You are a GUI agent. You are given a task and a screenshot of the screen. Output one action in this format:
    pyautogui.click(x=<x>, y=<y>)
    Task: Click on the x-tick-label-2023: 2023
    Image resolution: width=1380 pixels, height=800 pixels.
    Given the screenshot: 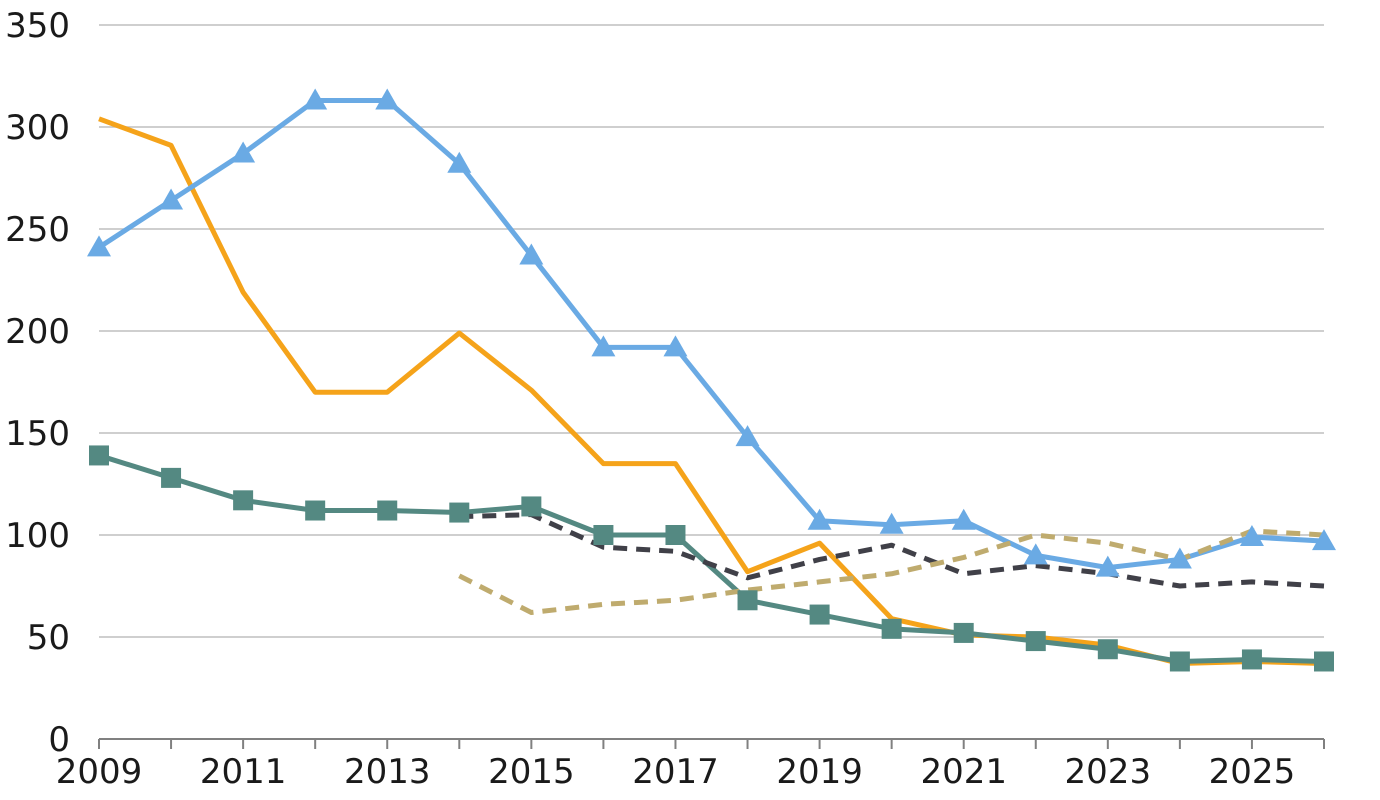 What is the action you would take?
    pyautogui.click(x=1108, y=772)
    